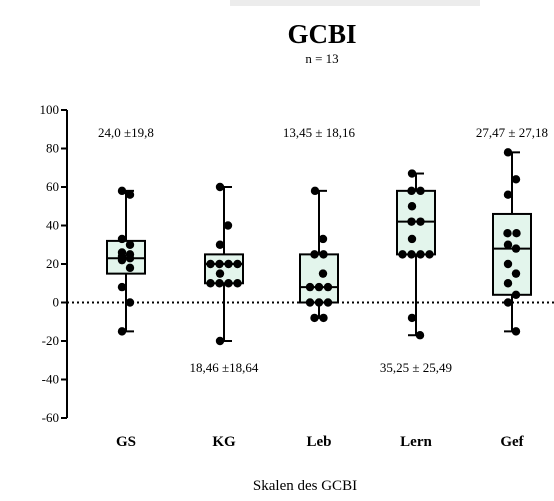  What do you see at coordinates (56, 302) in the screenshot?
I see `y-tick-label: 0` at bounding box center [56, 302].